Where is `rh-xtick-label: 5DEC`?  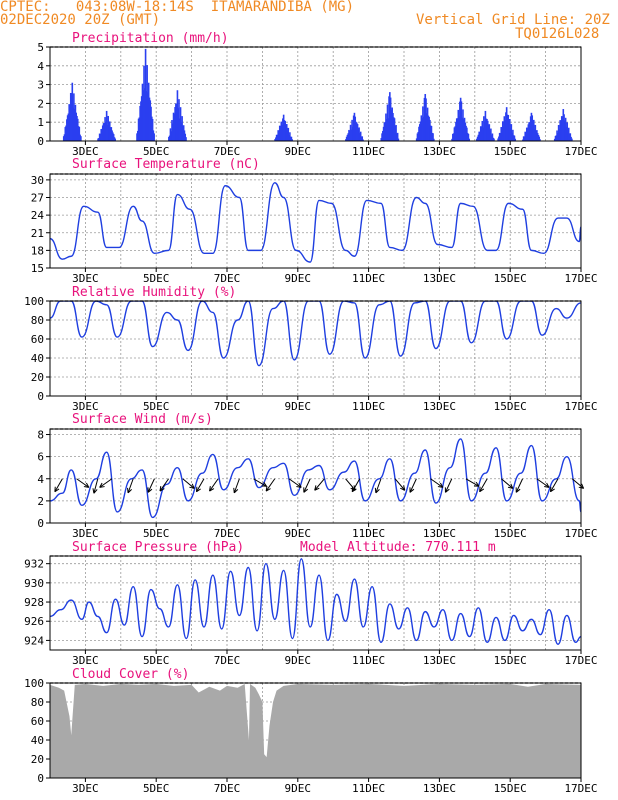 rh-xtick-label: 5DEC is located at coordinates (156, 406).